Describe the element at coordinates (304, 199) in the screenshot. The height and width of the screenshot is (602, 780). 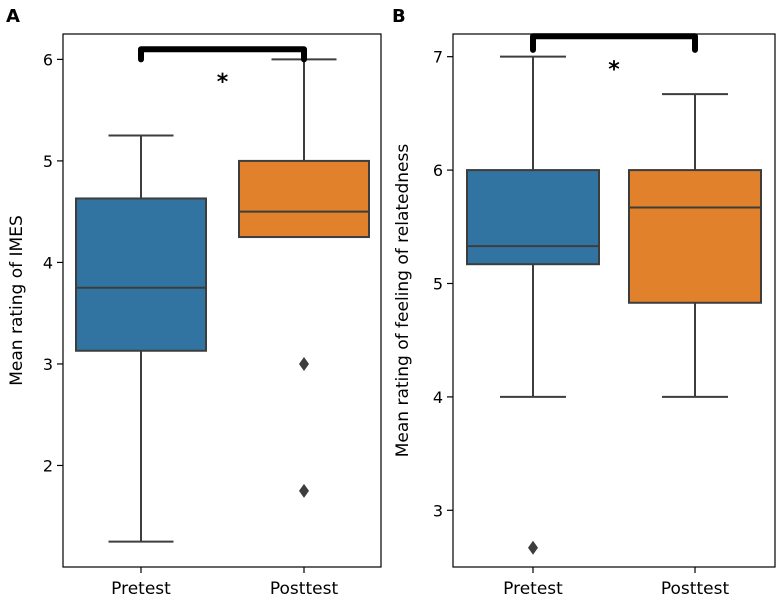
I see `panel-a-box-posttest` at that location.